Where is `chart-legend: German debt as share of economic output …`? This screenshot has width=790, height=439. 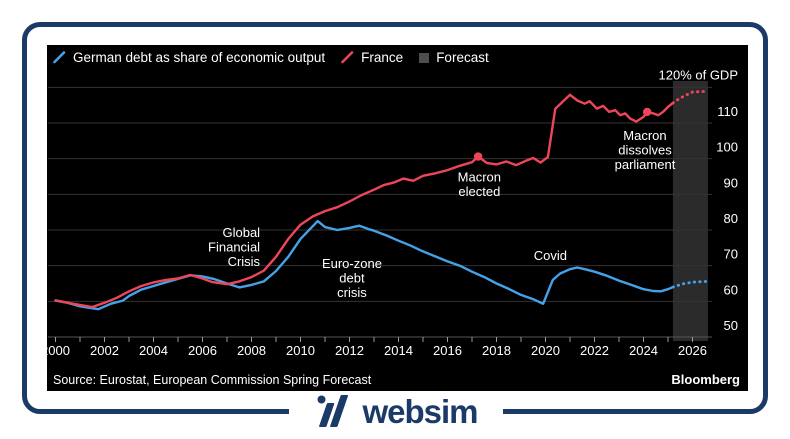
chart-legend: German debt as share of economic output … is located at coordinates (271, 57).